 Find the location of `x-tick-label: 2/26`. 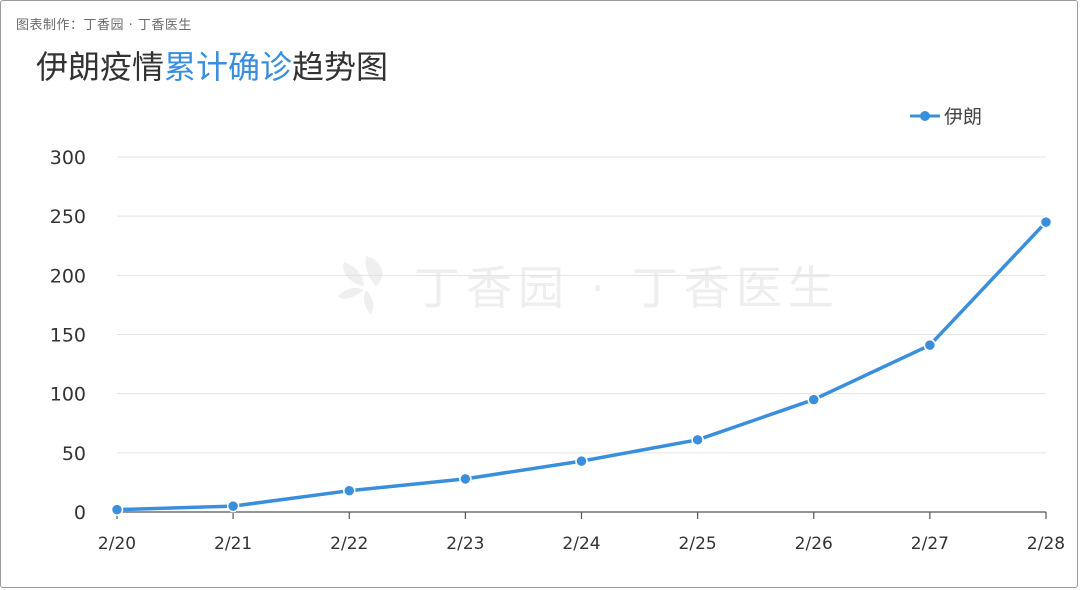

x-tick-label: 2/26 is located at coordinates (814, 544).